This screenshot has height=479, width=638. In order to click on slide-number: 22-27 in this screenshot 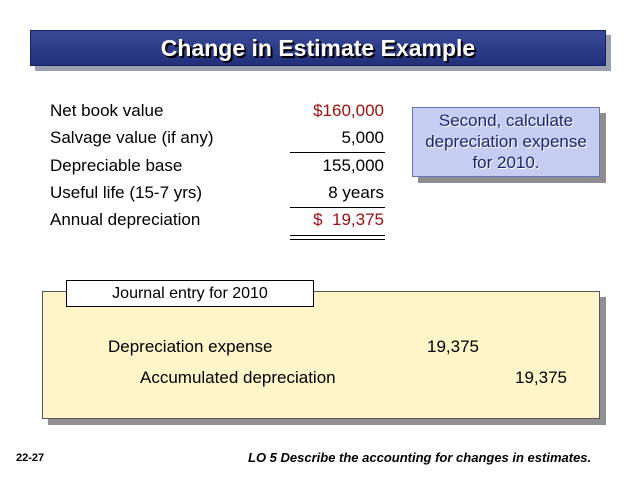, I will do `click(30, 458)`.